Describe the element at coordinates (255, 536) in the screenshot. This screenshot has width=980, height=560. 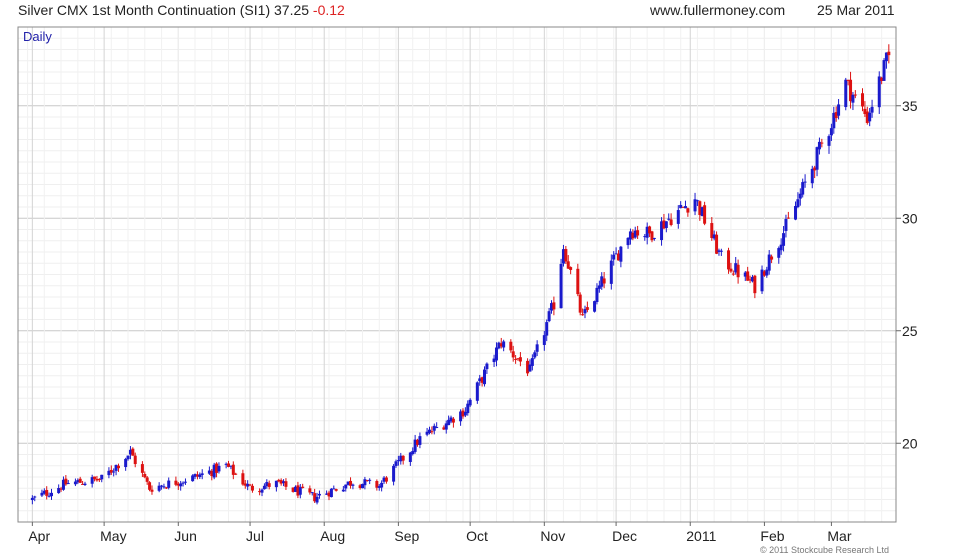
I see `x-tick-label: Jul` at that location.